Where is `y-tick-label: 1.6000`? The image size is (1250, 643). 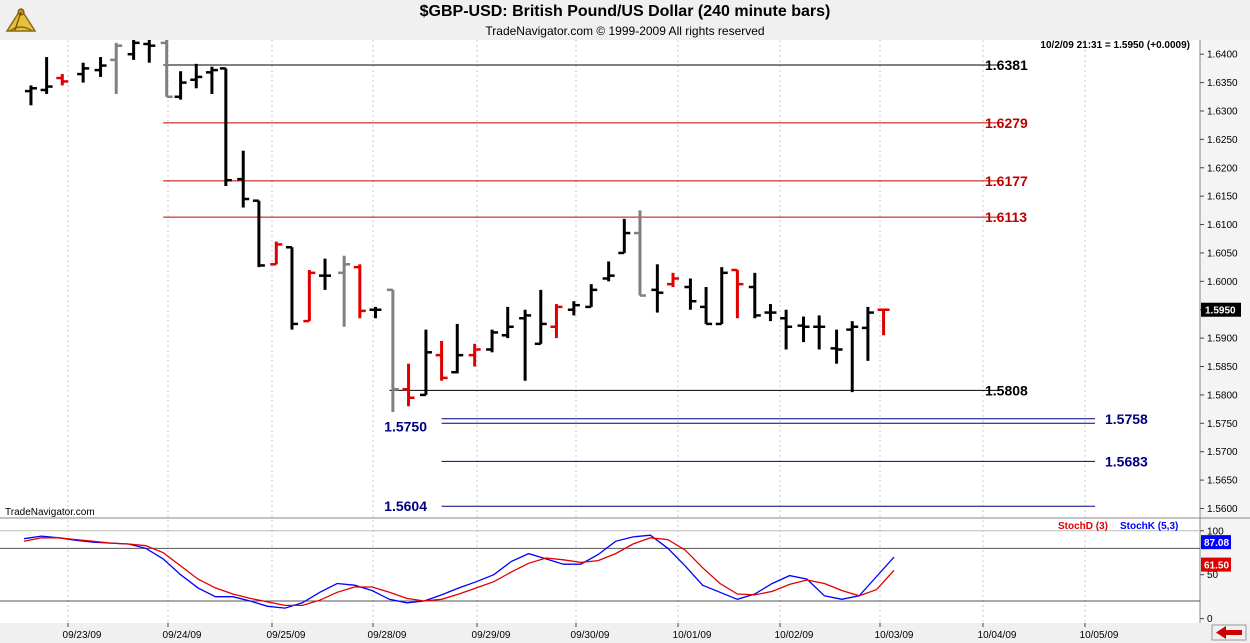
y-tick-label: 1.6000 is located at coordinates (1222, 282).